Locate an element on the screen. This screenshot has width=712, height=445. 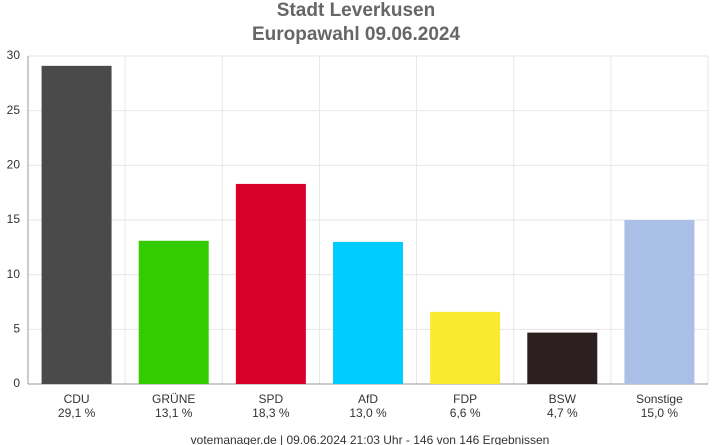
x-tick-label: FDP is located at coordinates (465, 399).